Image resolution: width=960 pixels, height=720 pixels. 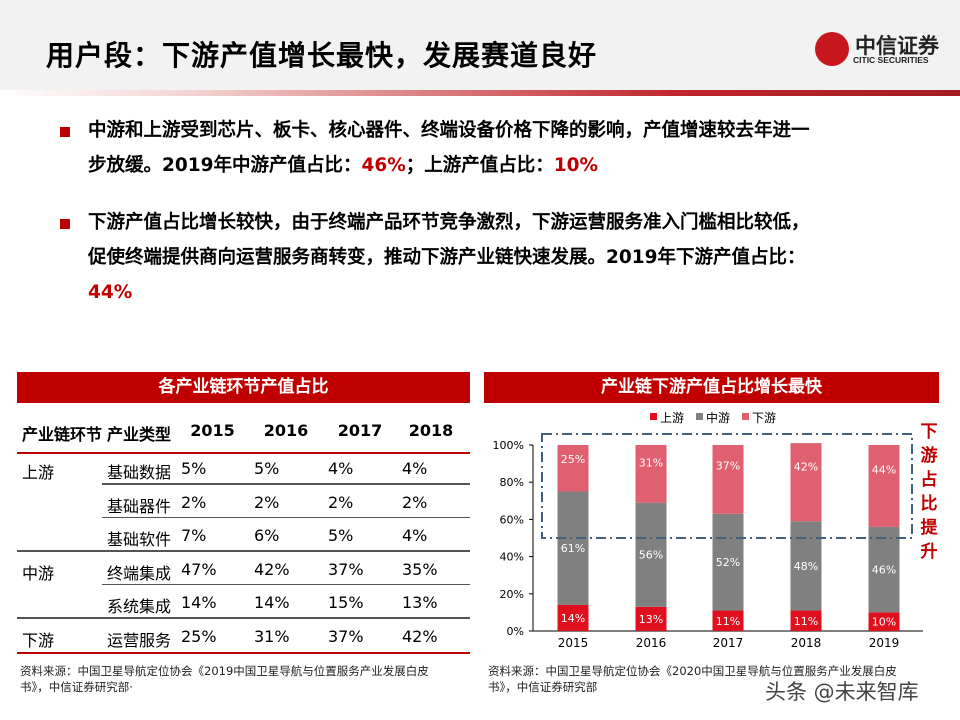 What do you see at coordinates (322, 55) in the screenshot?
I see `page-title: 用户段：下游产值增长最快，发展赛道良好` at bounding box center [322, 55].